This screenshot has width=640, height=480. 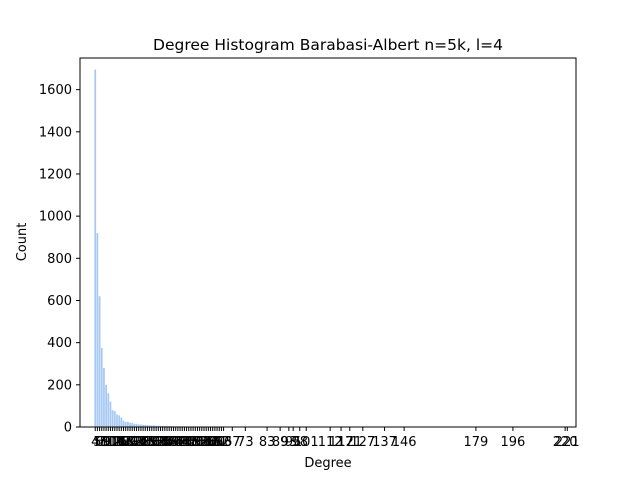 I want to click on x-tick-label: 49, so click(x=193, y=442).